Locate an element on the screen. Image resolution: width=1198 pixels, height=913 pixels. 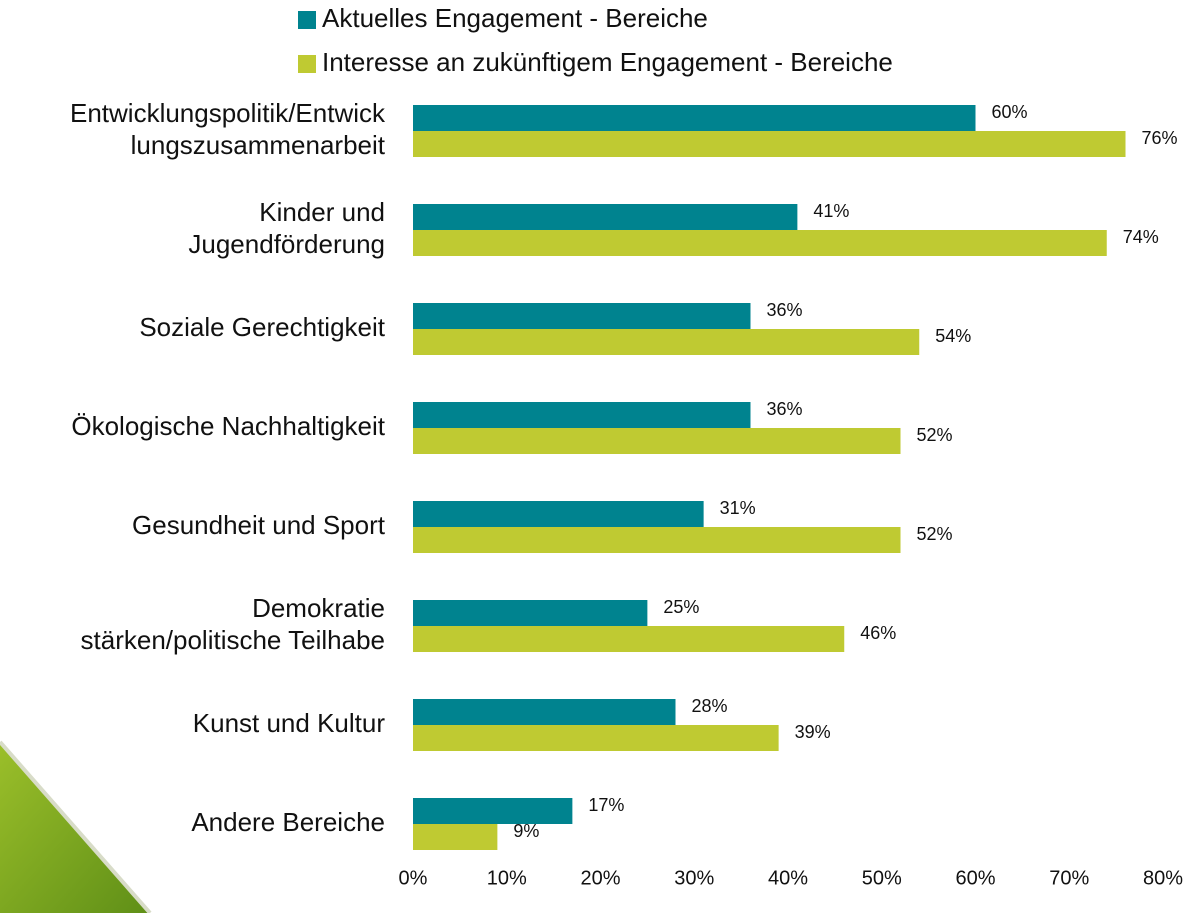
value-label: 46% is located at coordinates (878, 633).